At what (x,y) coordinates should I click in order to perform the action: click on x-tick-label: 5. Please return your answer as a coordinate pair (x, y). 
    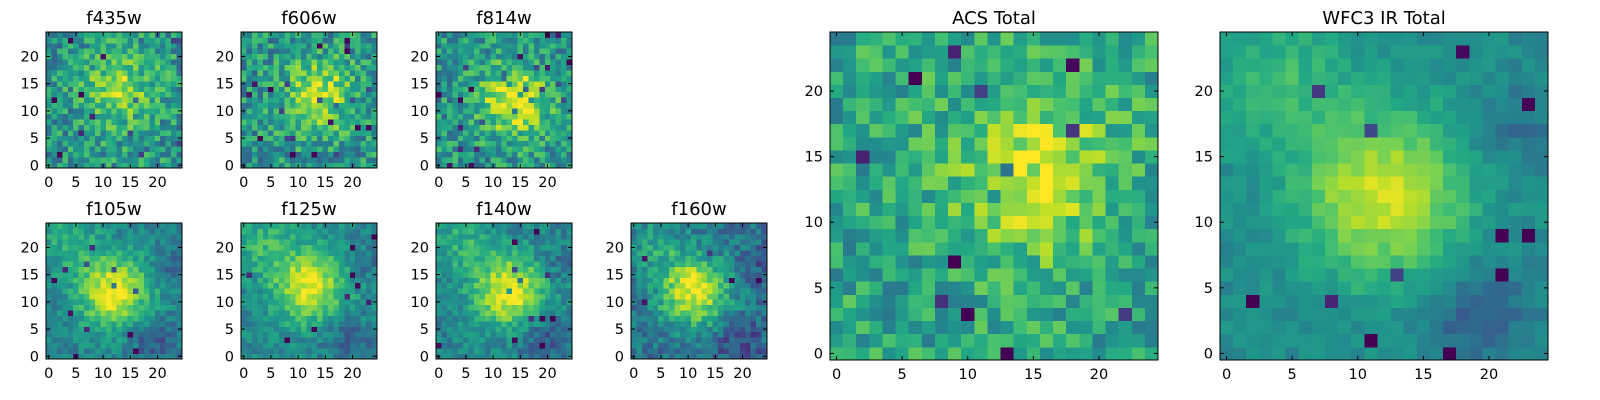
    Looking at the image, I should click on (270, 183).